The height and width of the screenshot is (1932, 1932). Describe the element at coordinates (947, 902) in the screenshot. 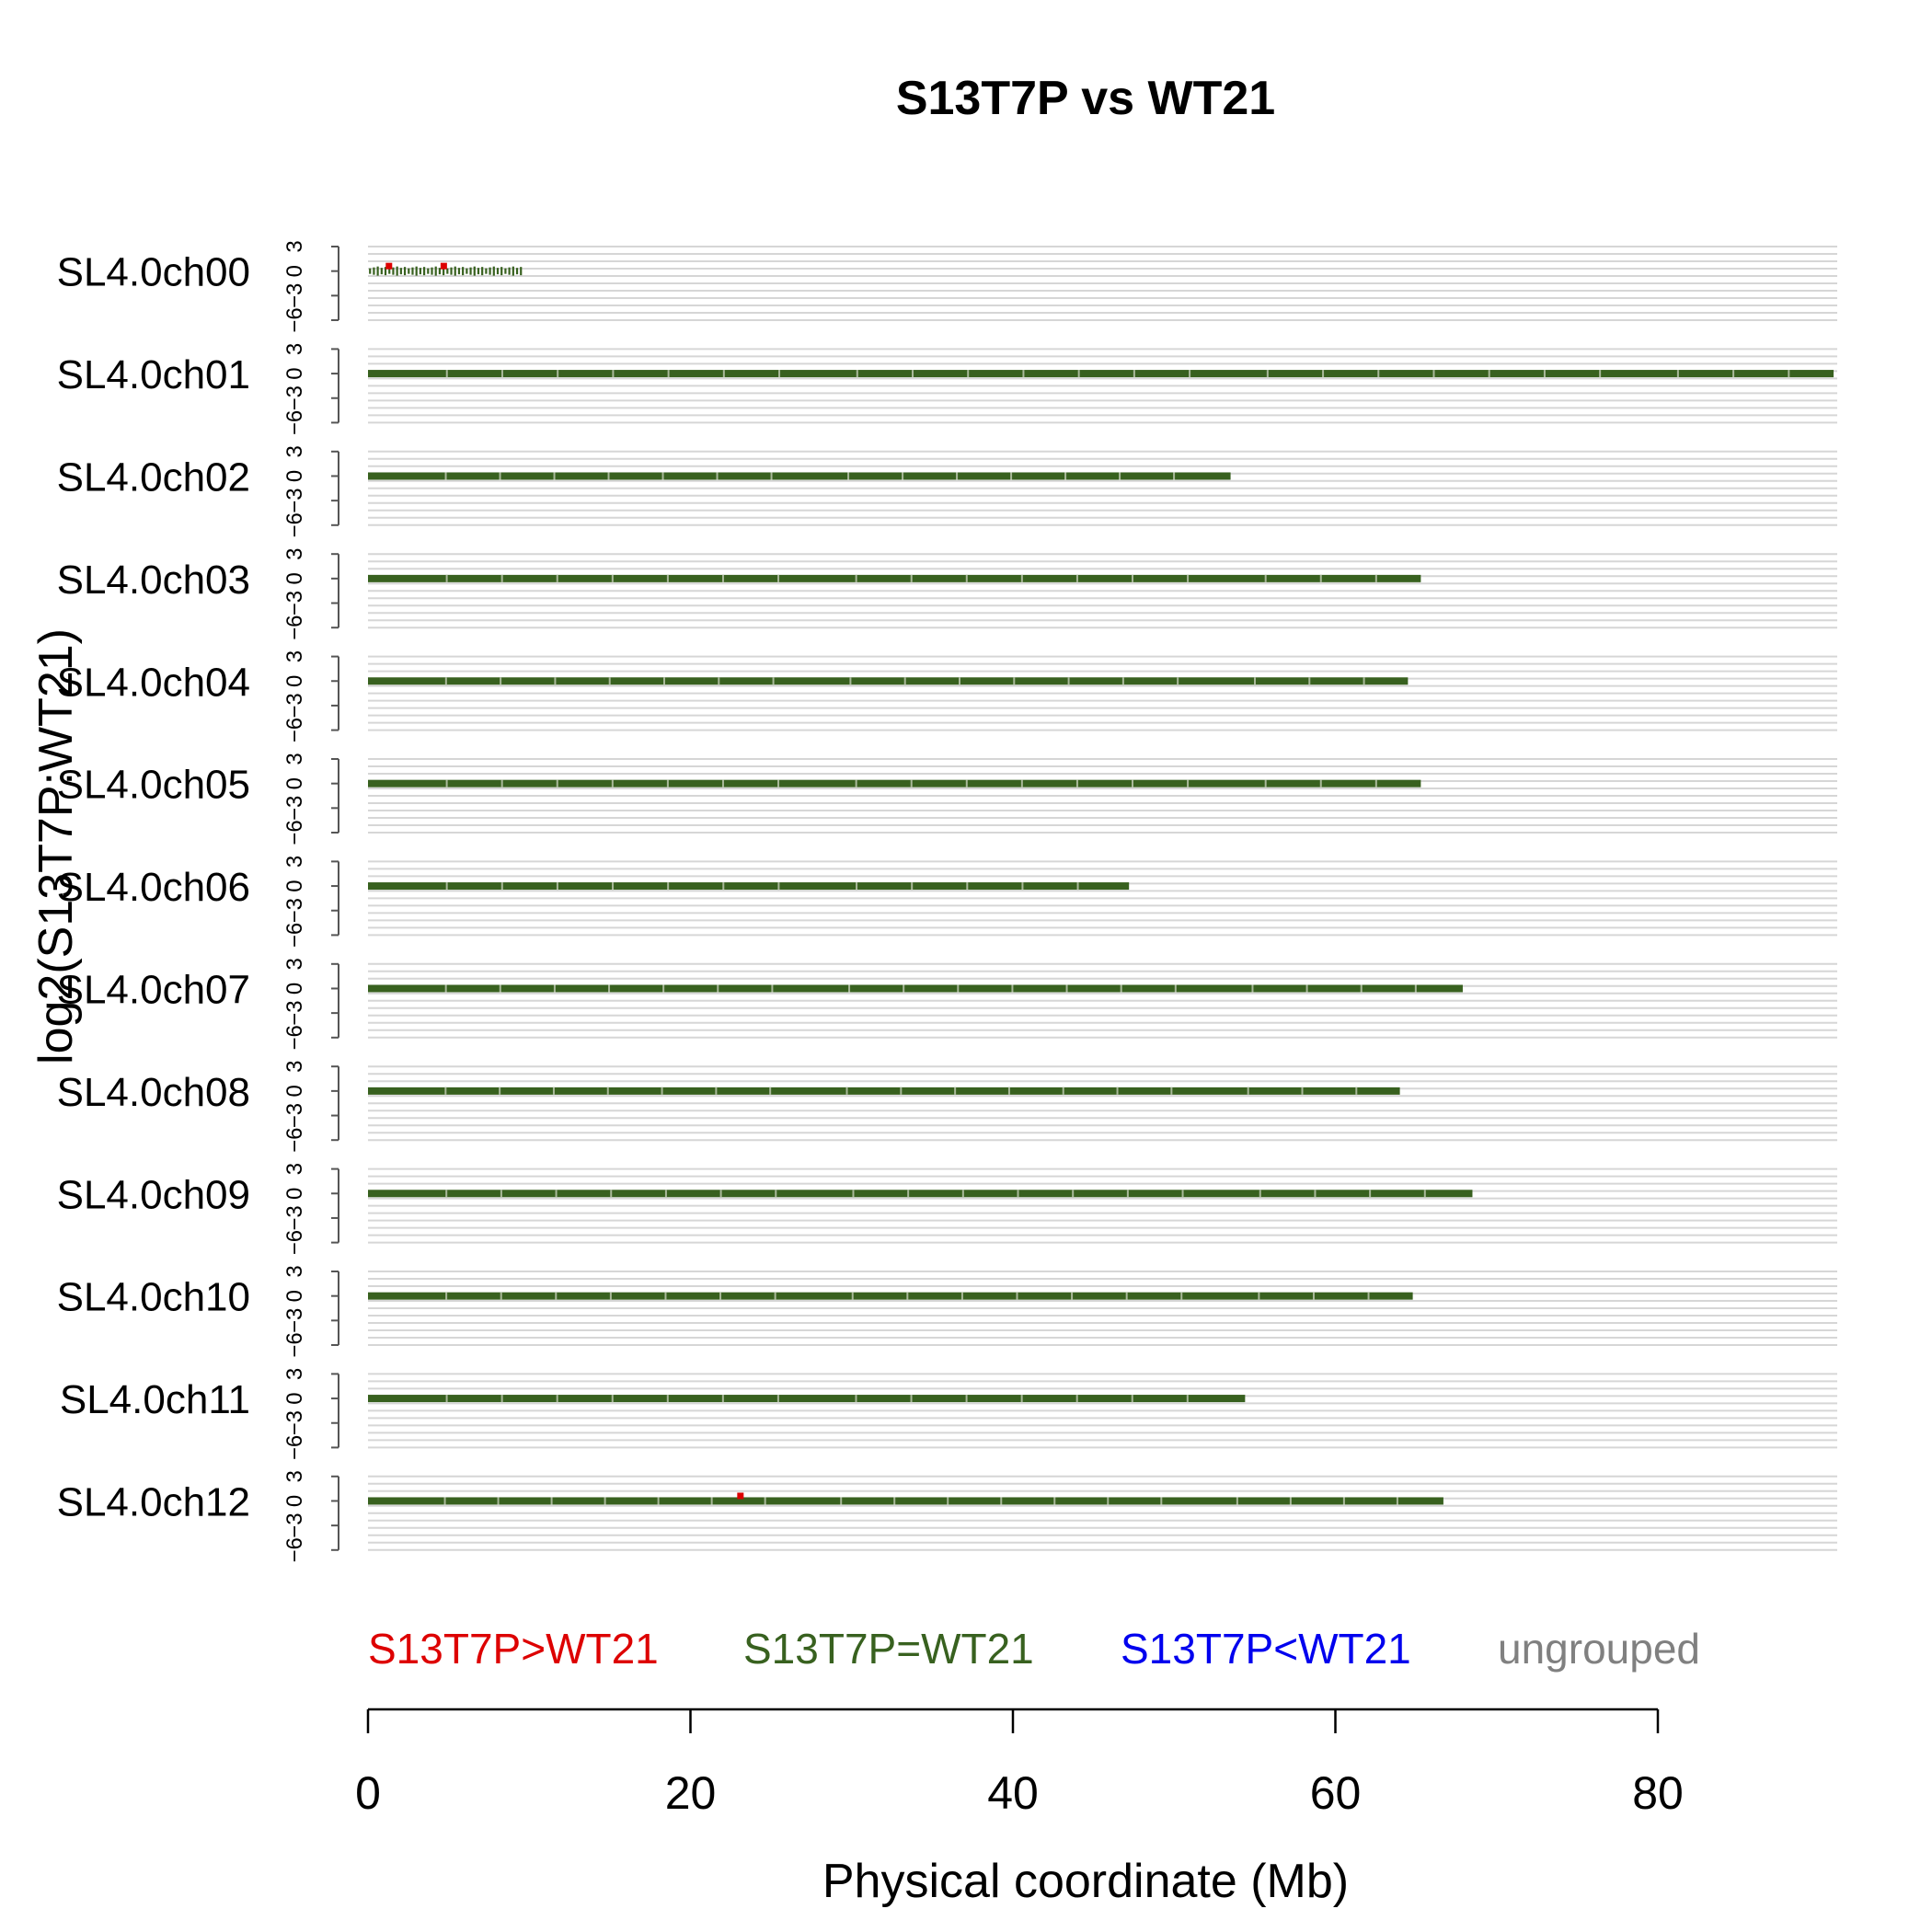

I see `chromosome-panel-SL4.0ch06: SL4.0ch06 3 0 −3−6` at that location.